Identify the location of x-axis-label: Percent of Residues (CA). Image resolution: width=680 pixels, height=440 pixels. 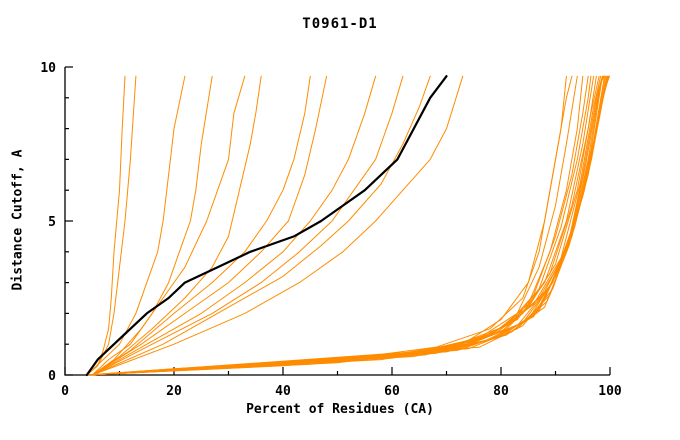
(340, 409).